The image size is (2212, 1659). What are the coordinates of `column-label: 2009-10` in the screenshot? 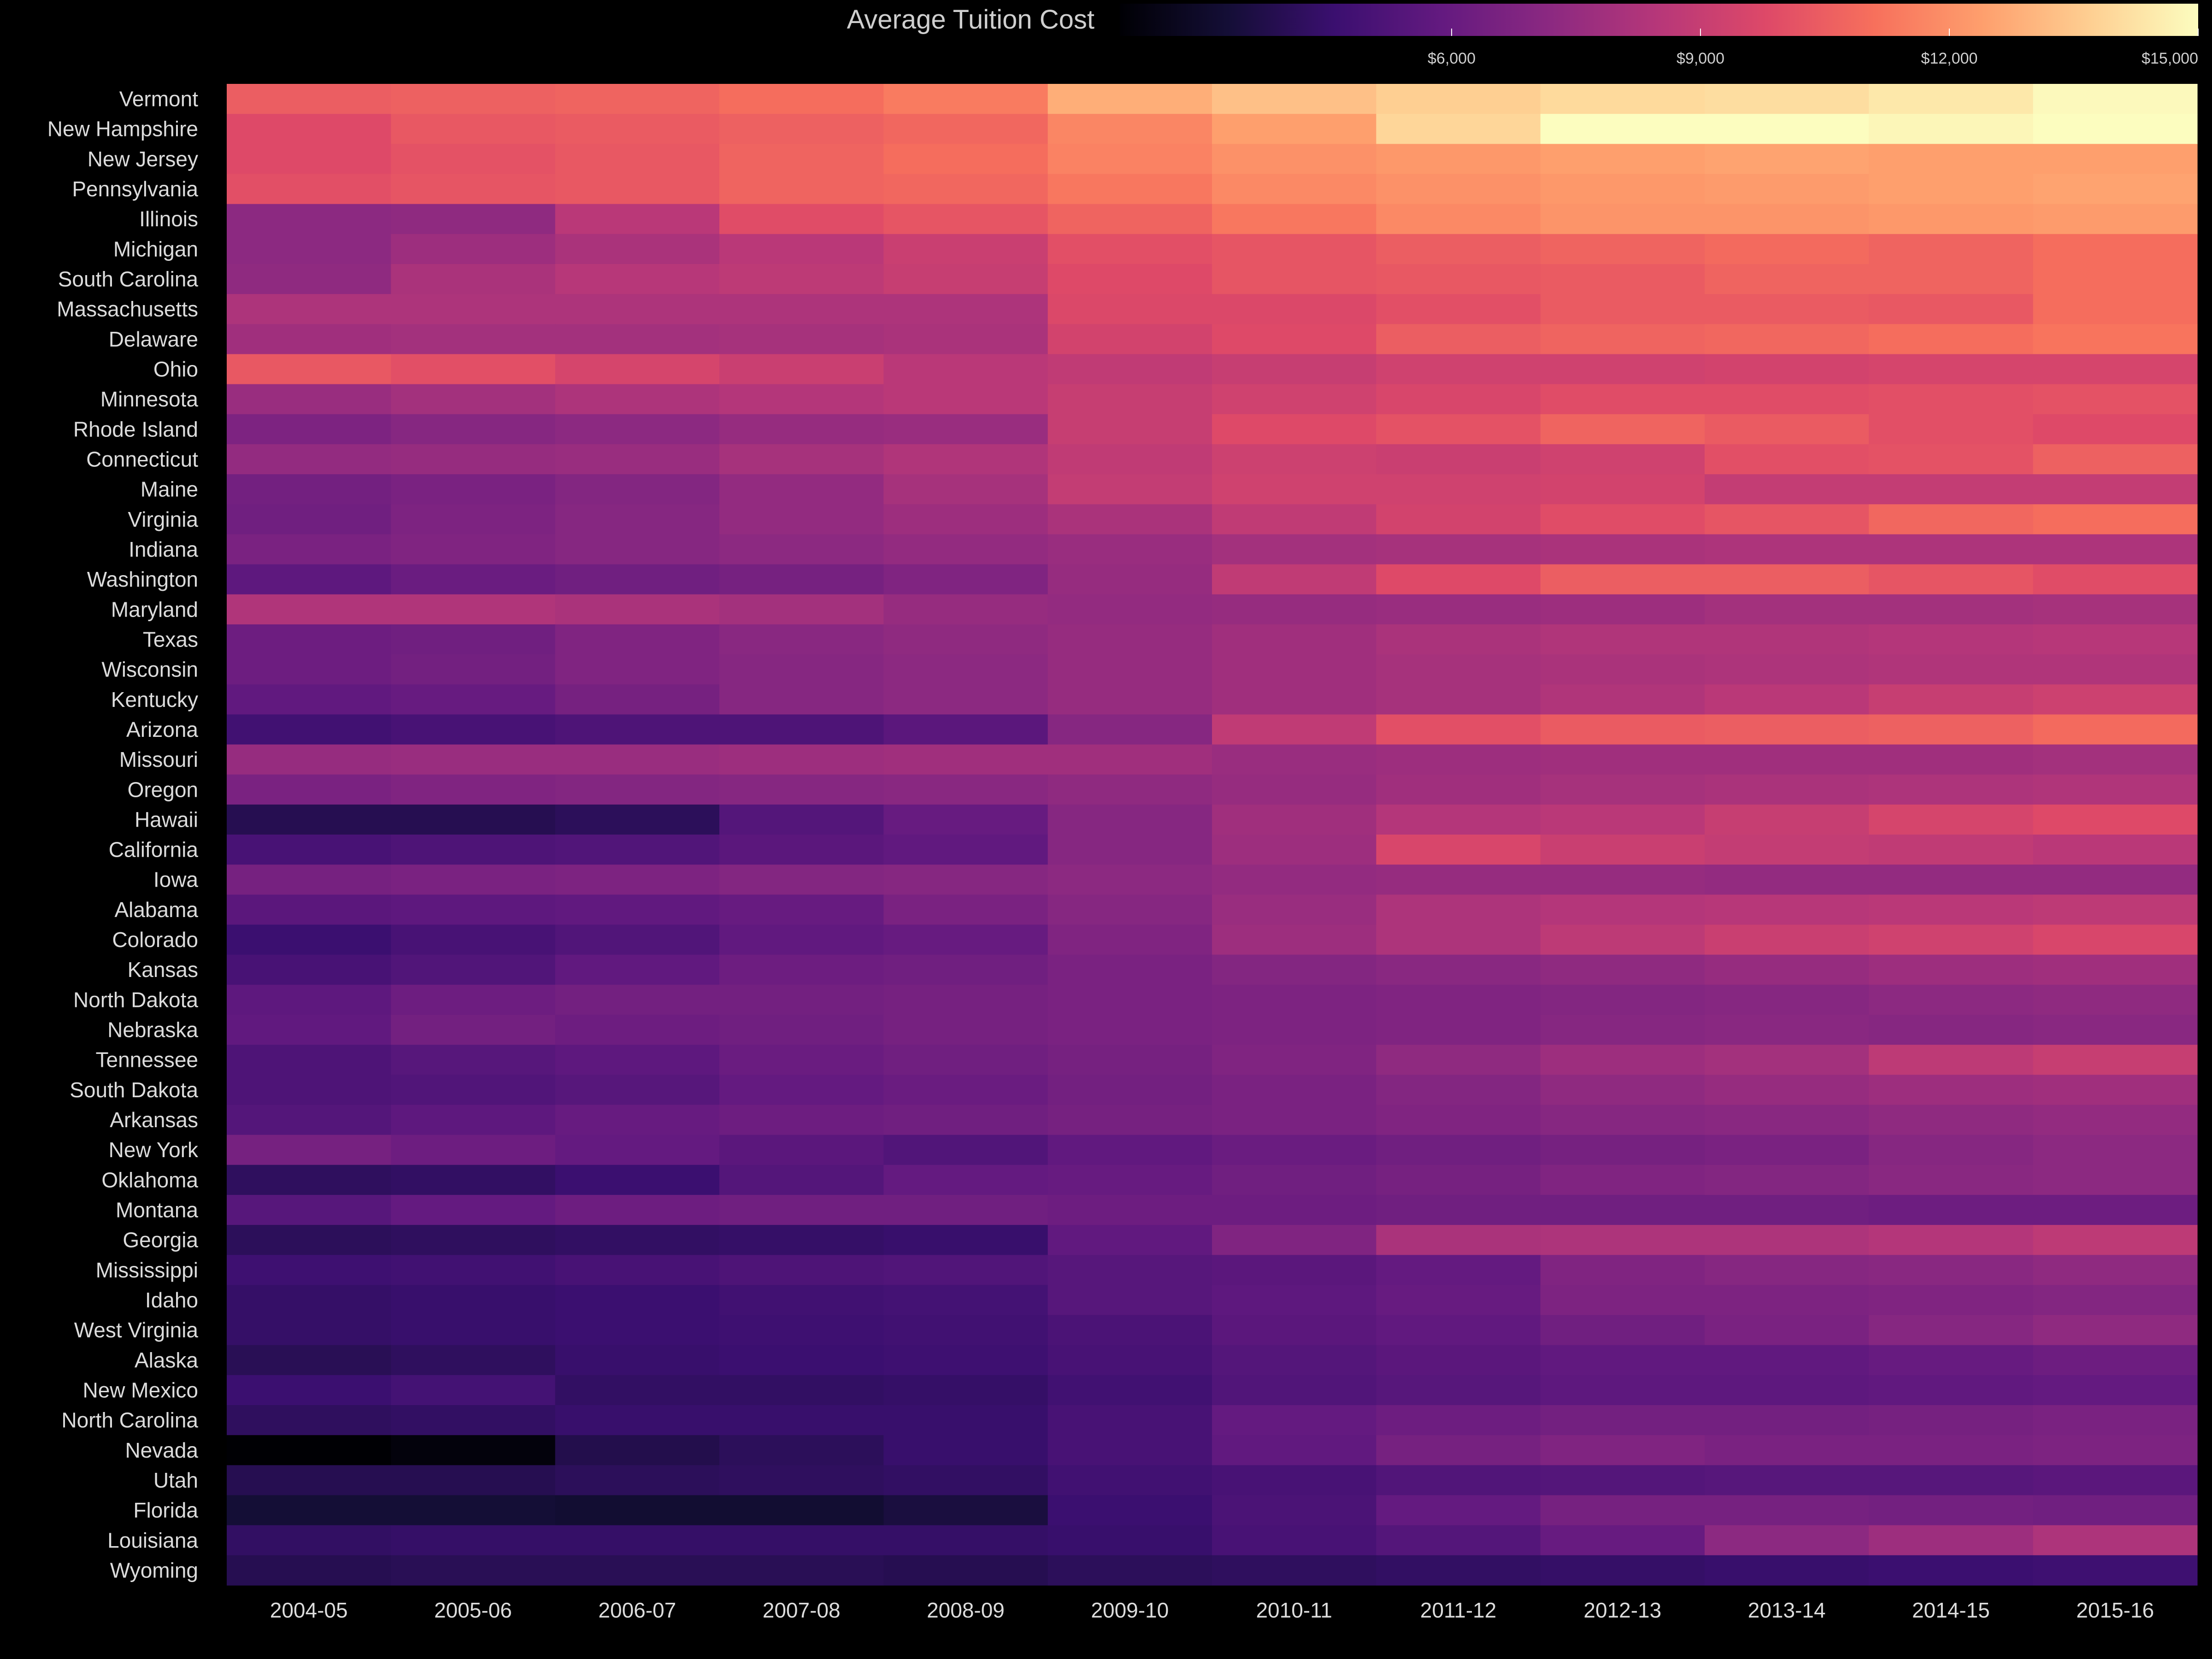 It's located at (1130, 1610).